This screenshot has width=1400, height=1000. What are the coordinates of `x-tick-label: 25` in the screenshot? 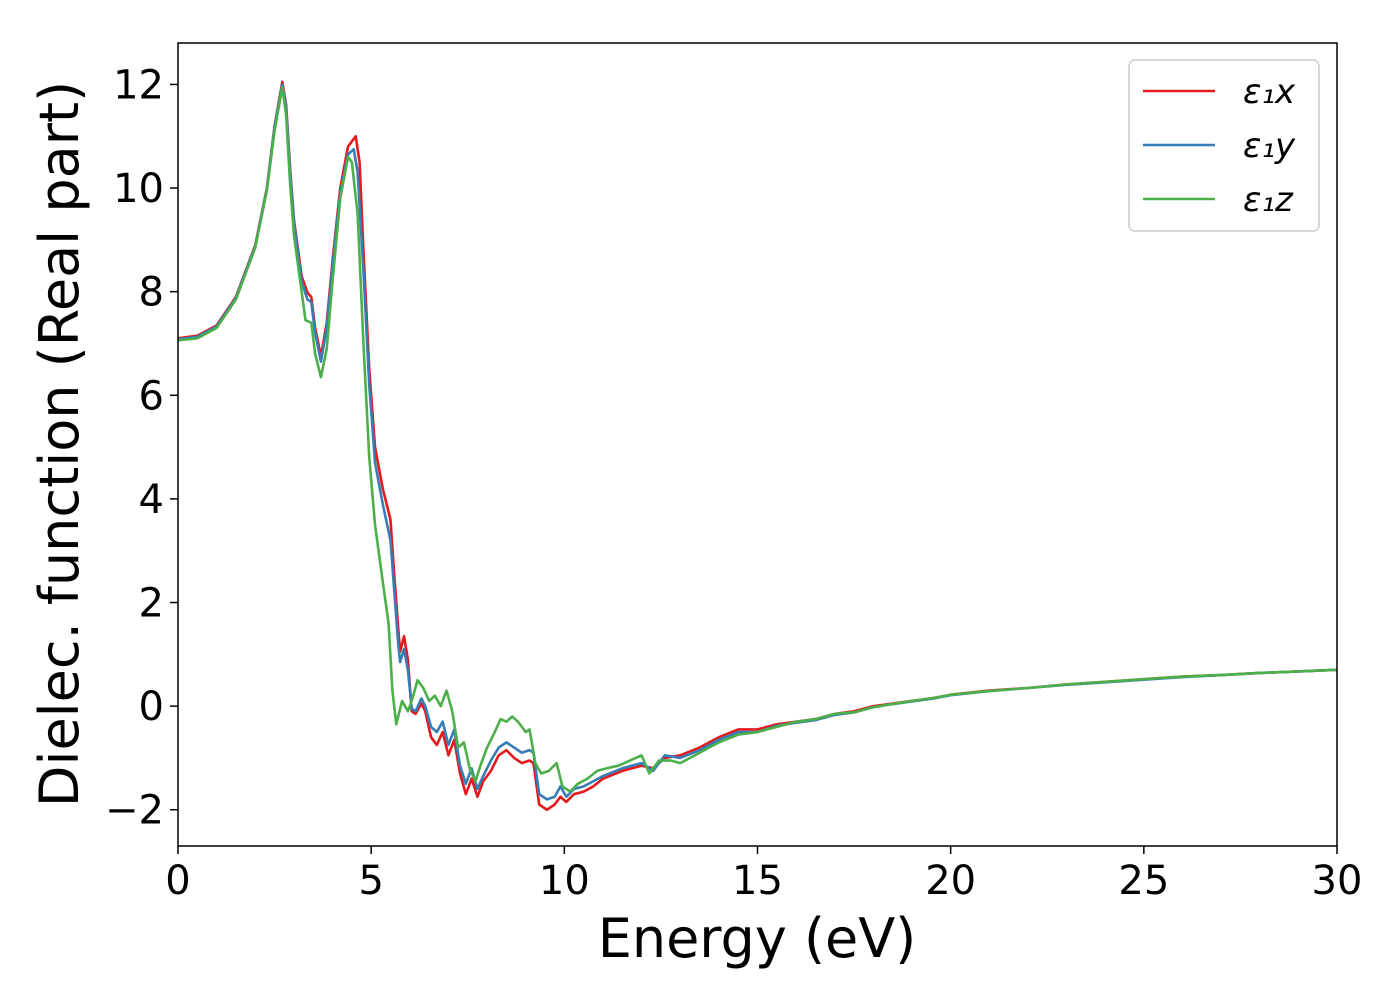 It's located at (1143, 881).